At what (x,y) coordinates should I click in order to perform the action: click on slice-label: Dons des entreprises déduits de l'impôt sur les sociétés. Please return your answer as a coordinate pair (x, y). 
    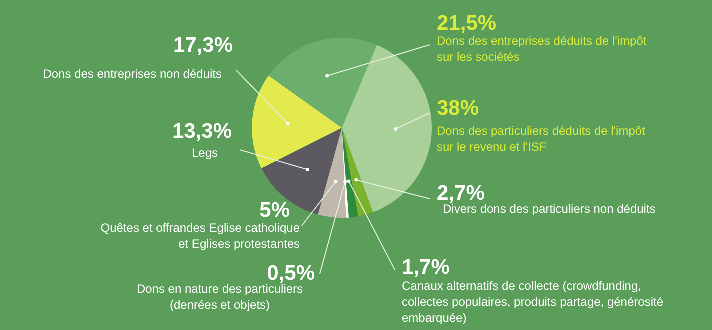
    Looking at the image, I should click on (542, 49).